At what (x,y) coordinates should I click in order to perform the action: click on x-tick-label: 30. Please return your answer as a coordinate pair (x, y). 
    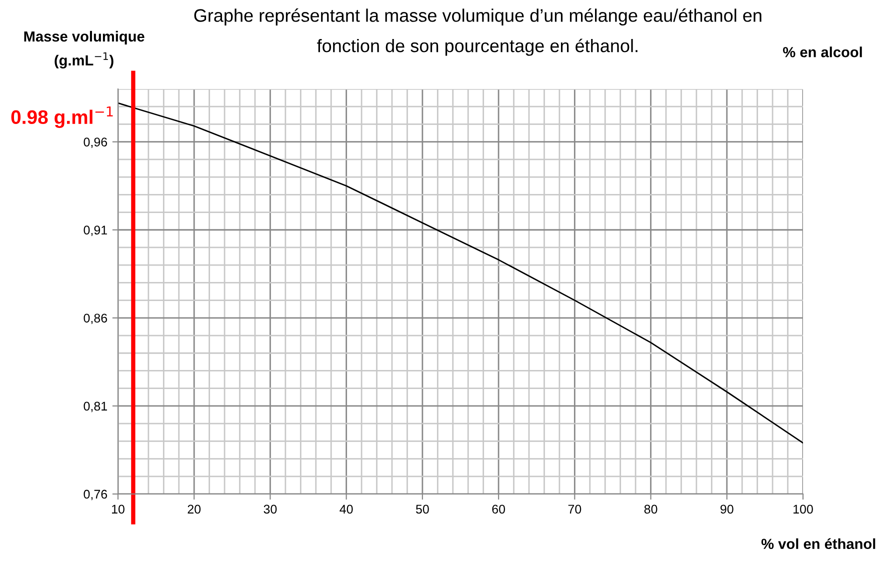
    Looking at the image, I should click on (270, 509).